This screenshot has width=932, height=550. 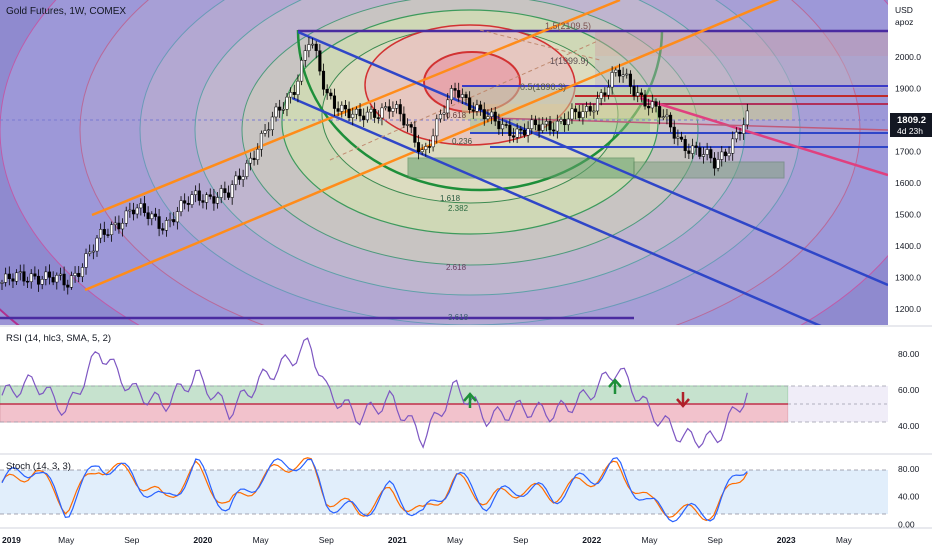 I want to click on down-arrow-icon, so click(x=683, y=400).